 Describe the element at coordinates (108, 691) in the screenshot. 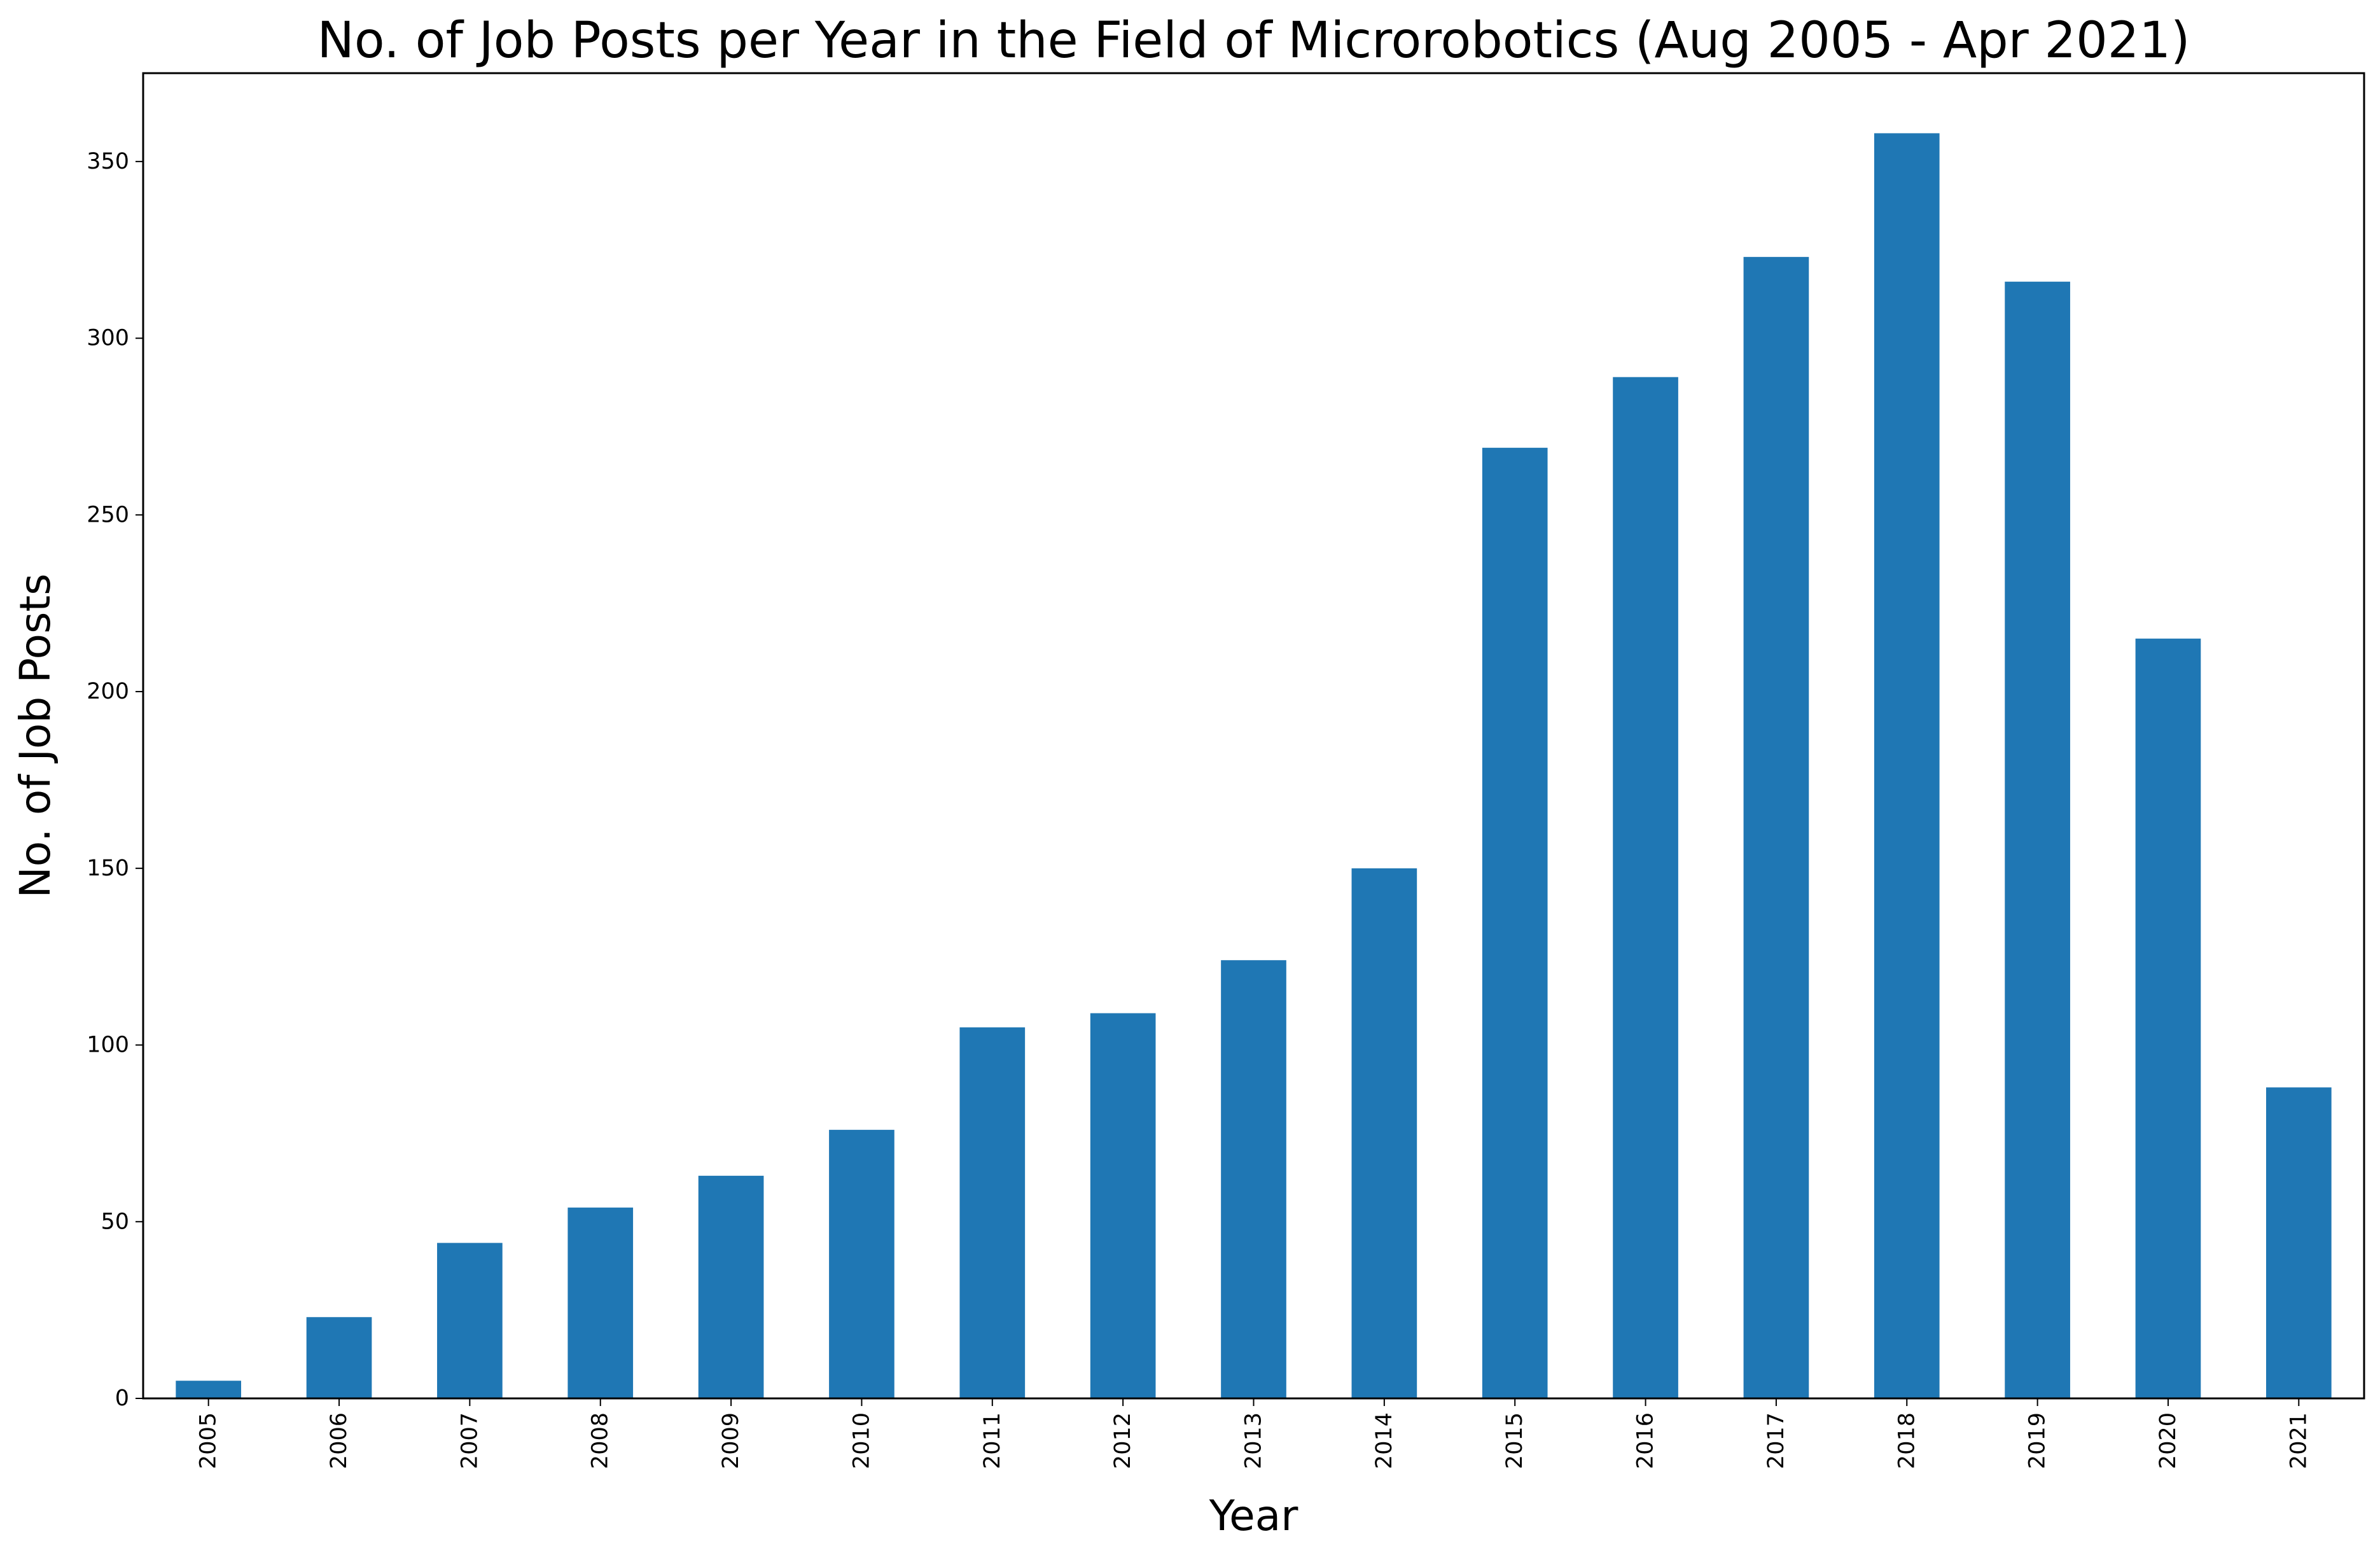

I see `y-tick-label: 200` at that location.